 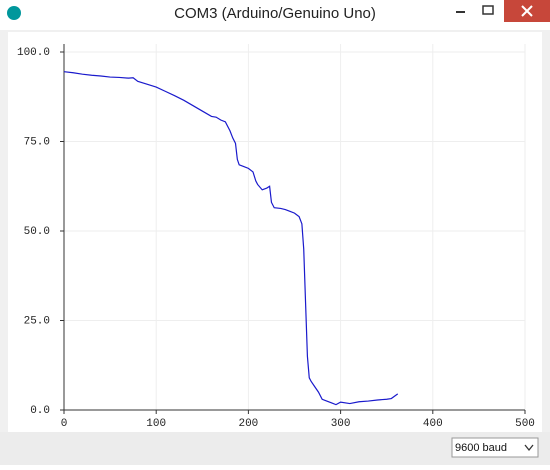 What do you see at coordinates (525, 424) in the screenshot?
I see `x-tick-label: 500` at bounding box center [525, 424].